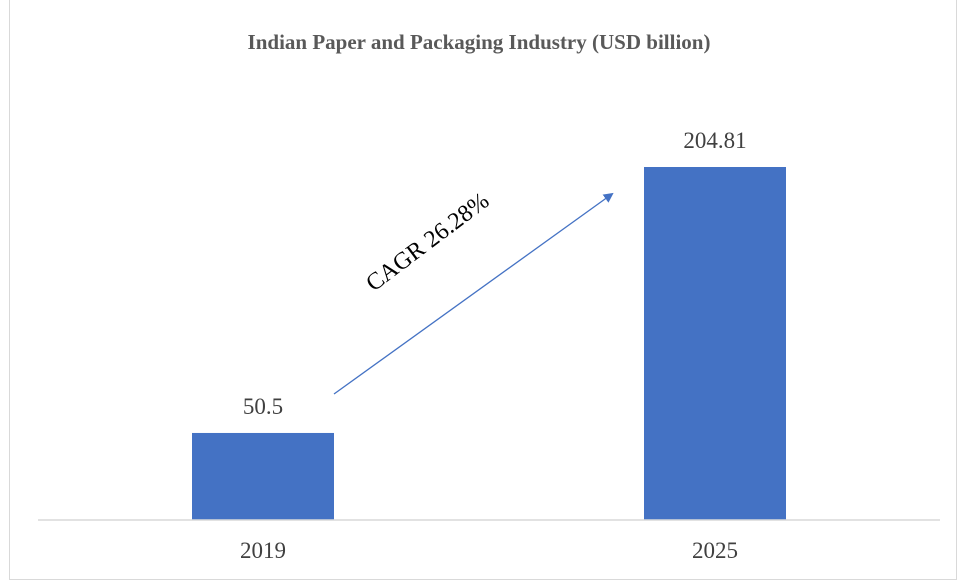  What do you see at coordinates (263, 550) in the screenshot?
I see `x-tick-label-2019: 2019` at bounding box center [263, 550].